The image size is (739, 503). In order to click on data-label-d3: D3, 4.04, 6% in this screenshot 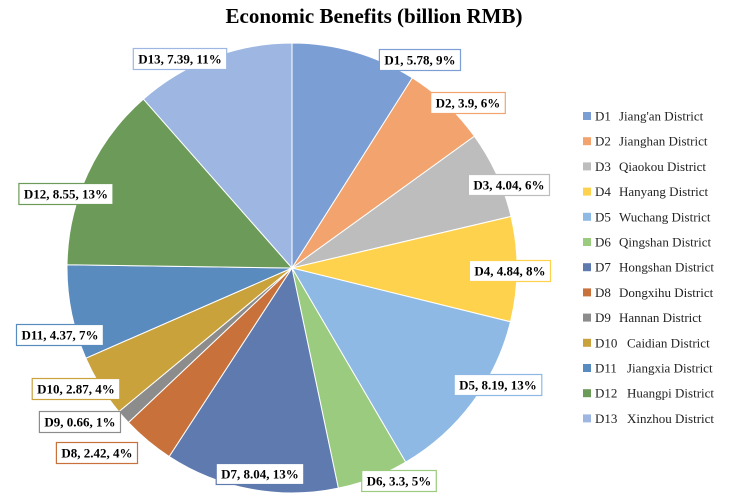, I will do `click(509, 185)`.